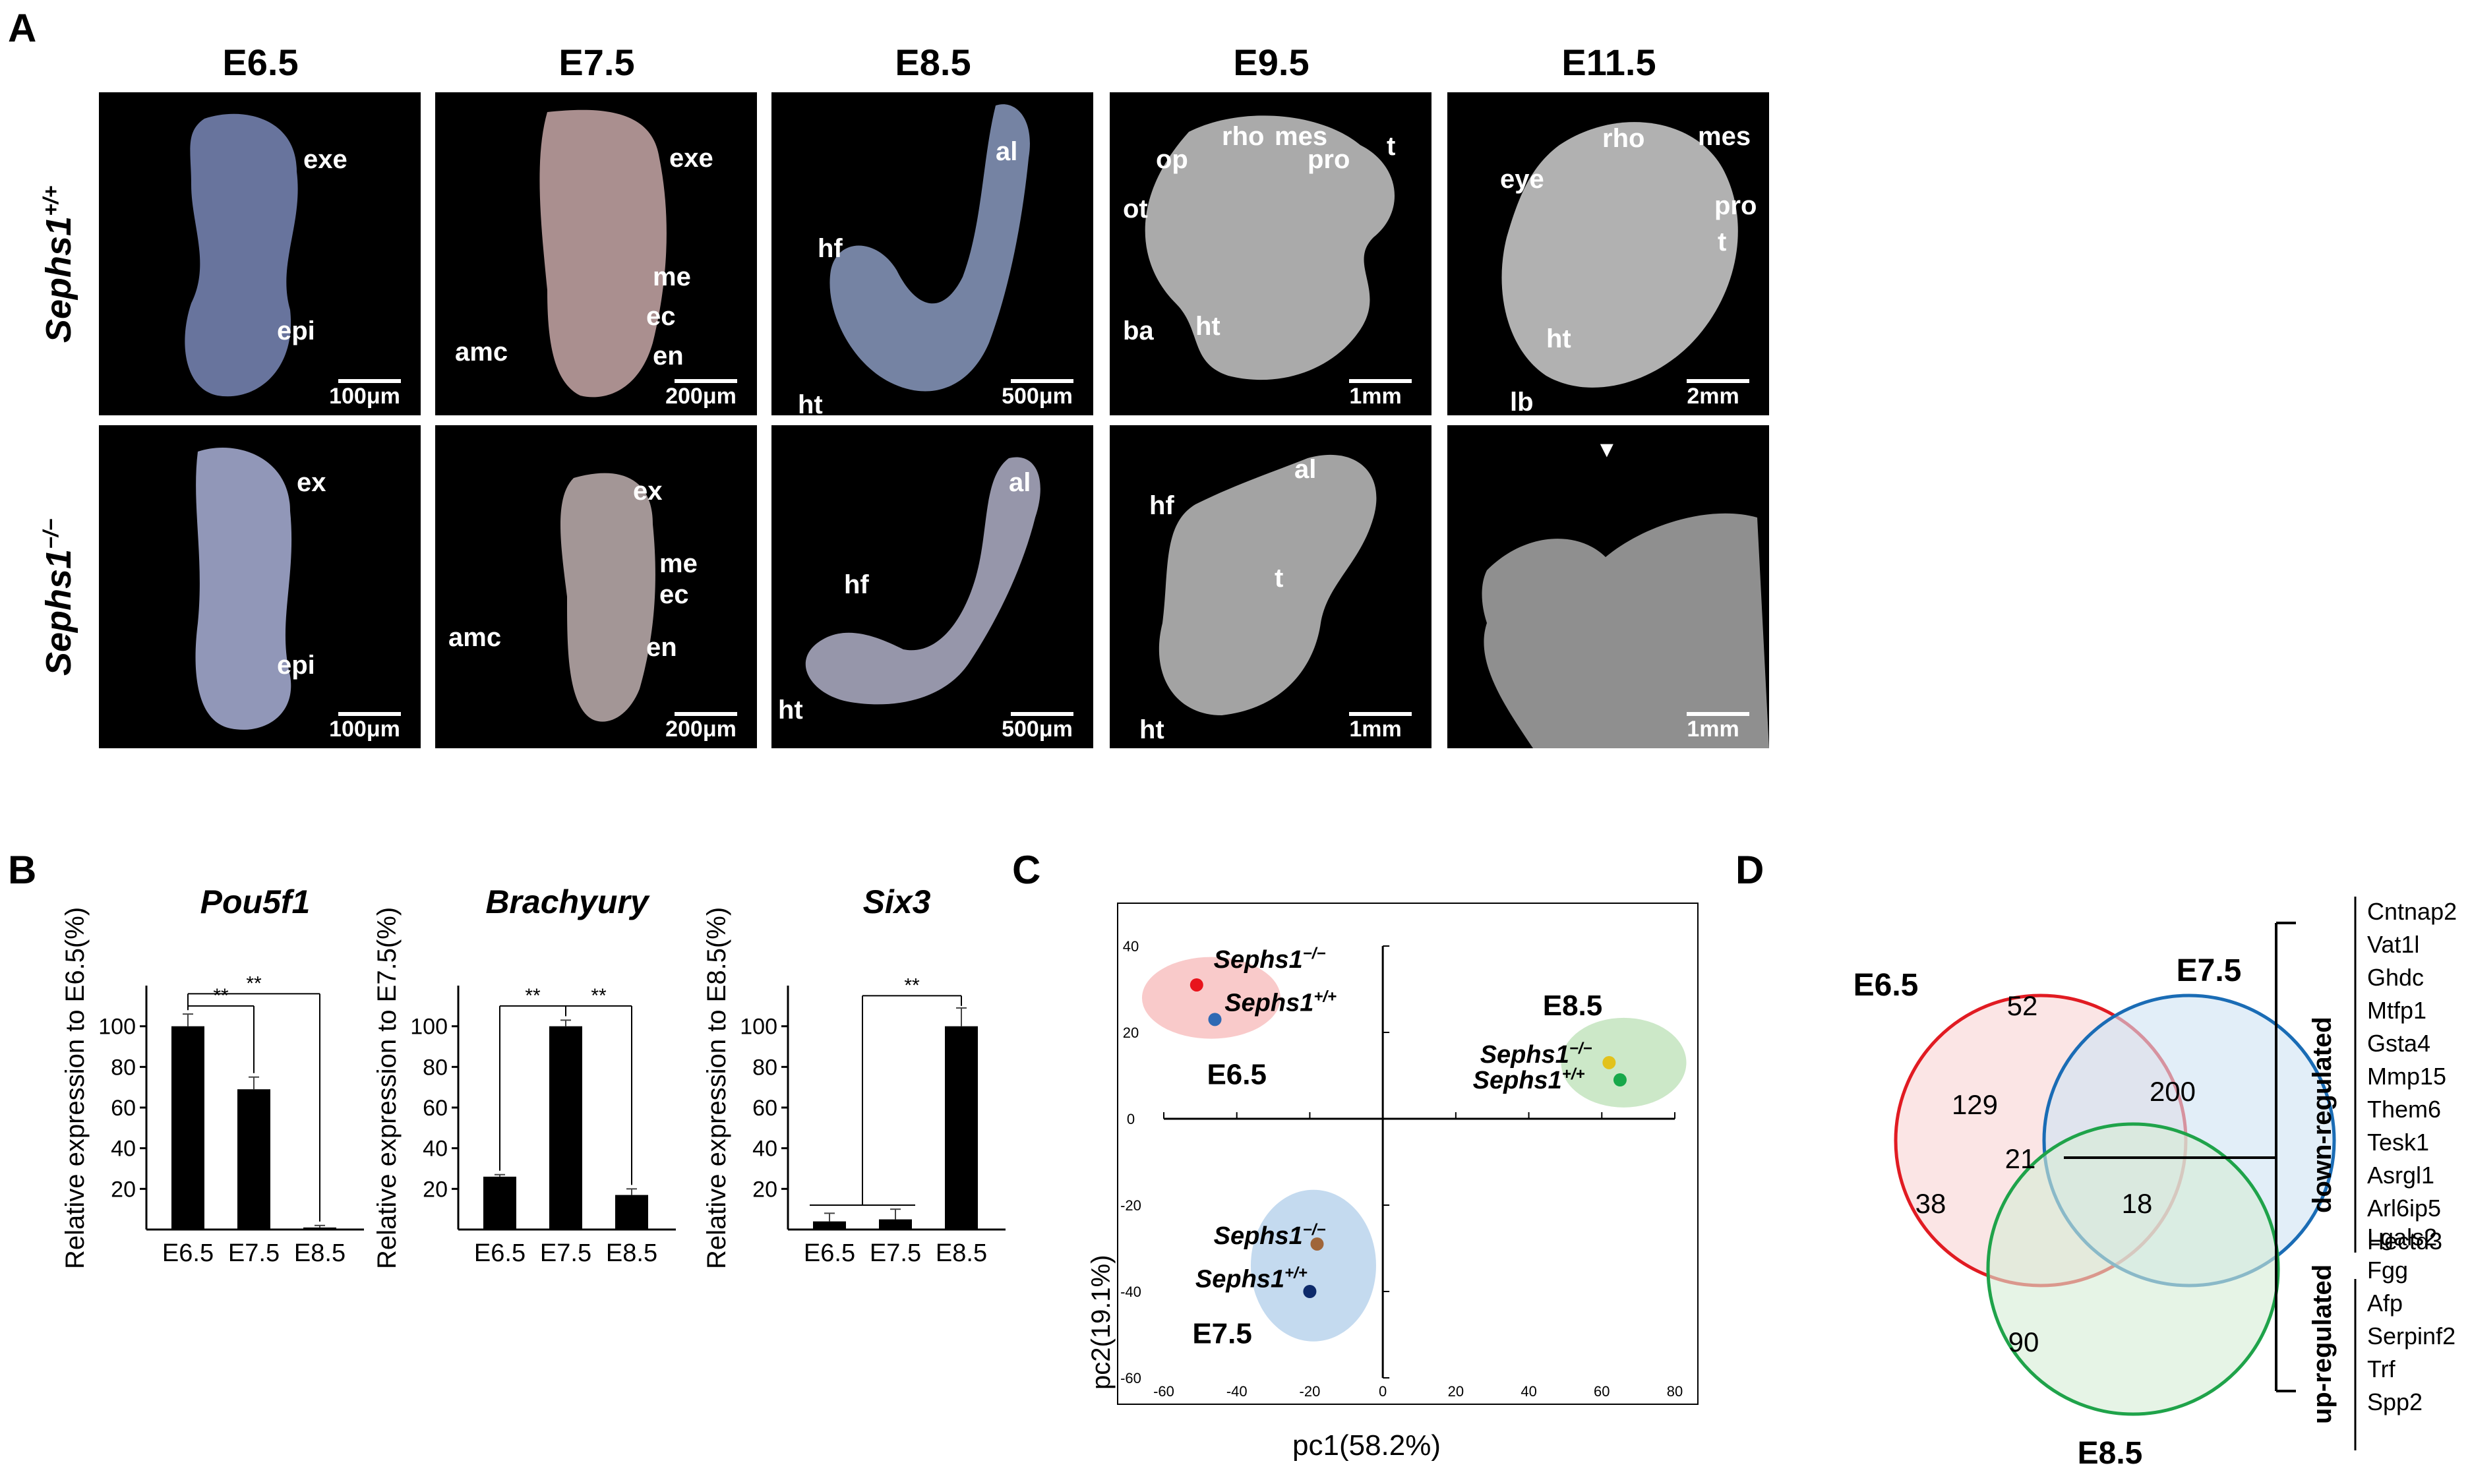 The height and width of the screenshot is (1484, 2470). Describe the element at coordinates (2173, 1091) in the screenshot. I see `venn-region-count: 200` at that location.